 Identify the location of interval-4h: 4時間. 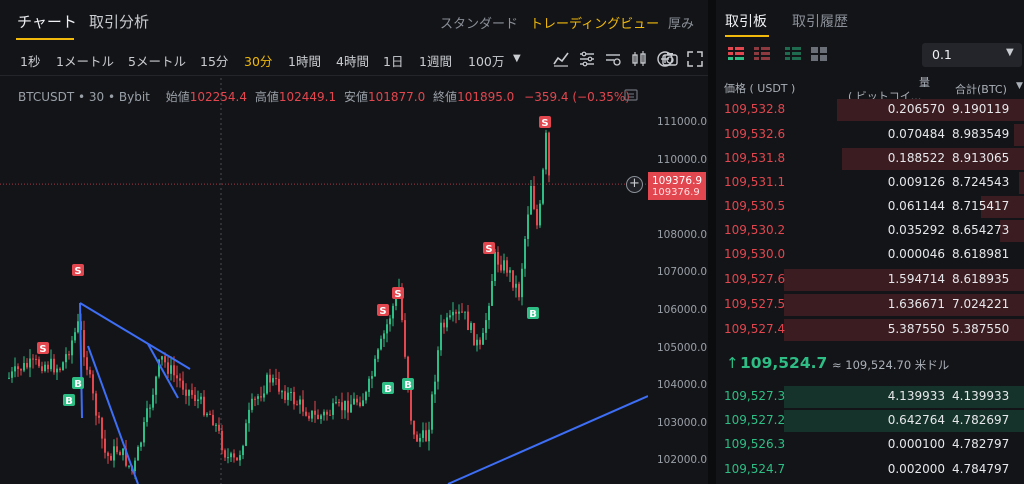
(352, 61).